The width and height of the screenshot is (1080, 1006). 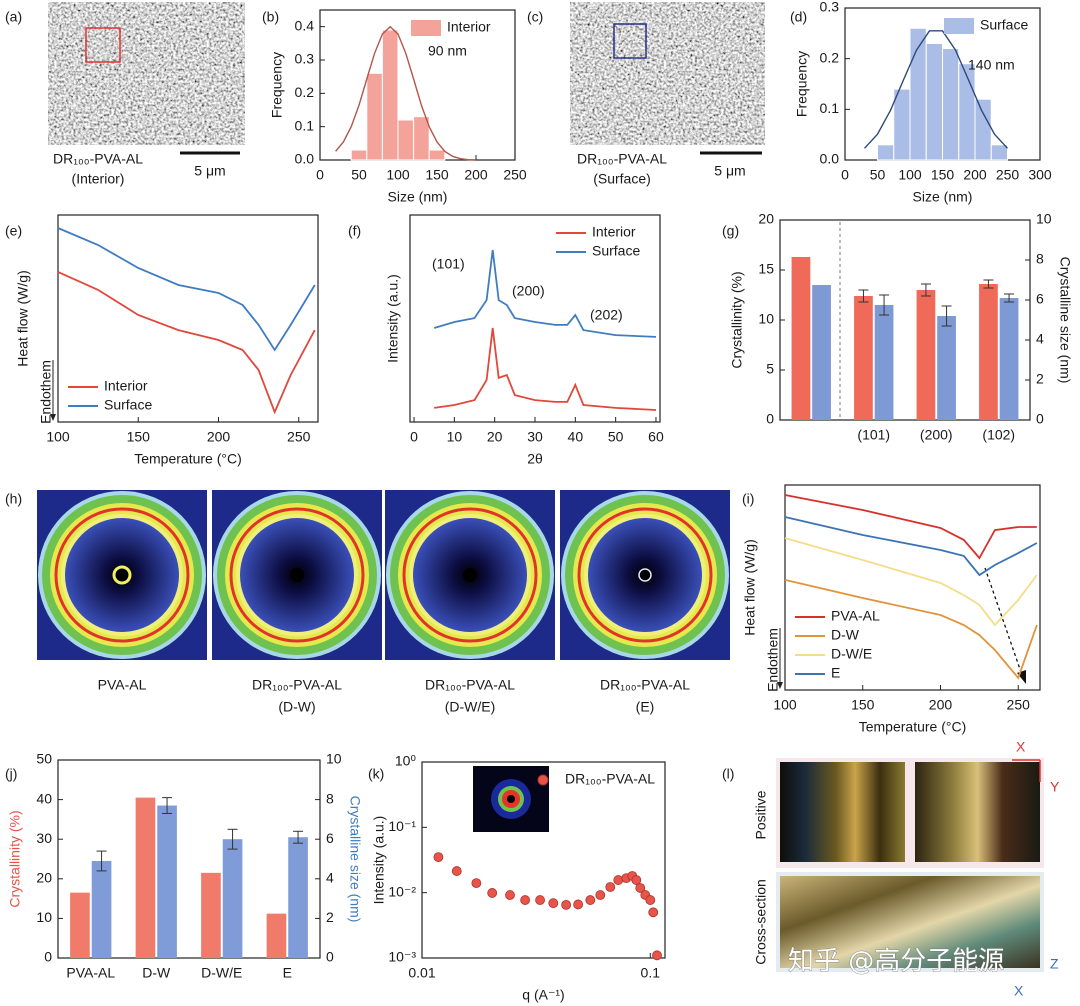 What do you see at coordinates (651, 973) in the screenshot?
I see `x-tick-label: 0.1` at bounding box center [651, 973].